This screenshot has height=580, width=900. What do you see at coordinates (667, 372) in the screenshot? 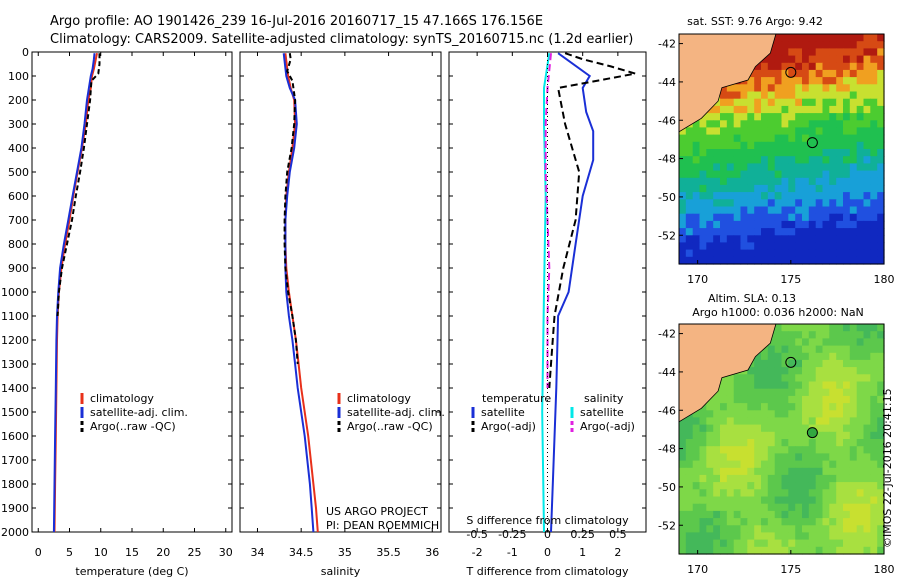
I see `y-tick-label: -44` at bounding box center [667, 372].